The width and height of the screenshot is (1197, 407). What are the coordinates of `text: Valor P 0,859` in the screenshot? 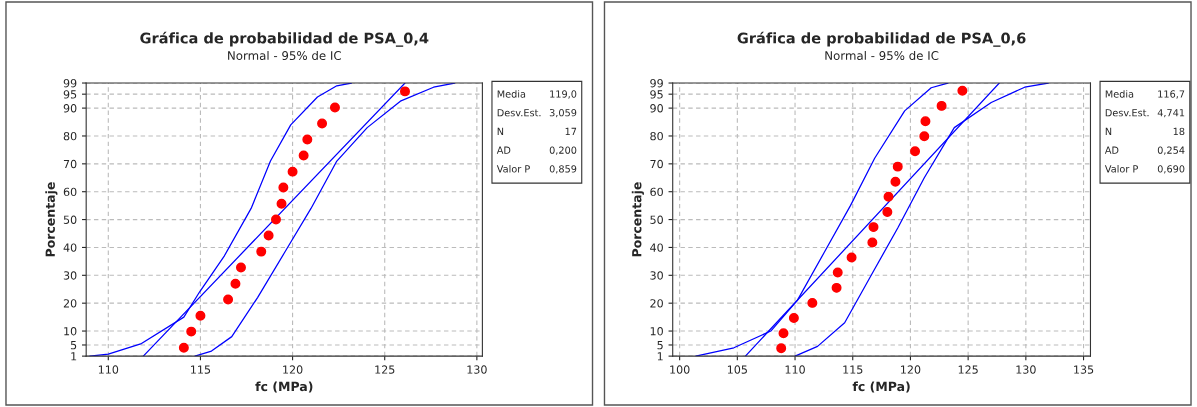 It's located at (536, 169).